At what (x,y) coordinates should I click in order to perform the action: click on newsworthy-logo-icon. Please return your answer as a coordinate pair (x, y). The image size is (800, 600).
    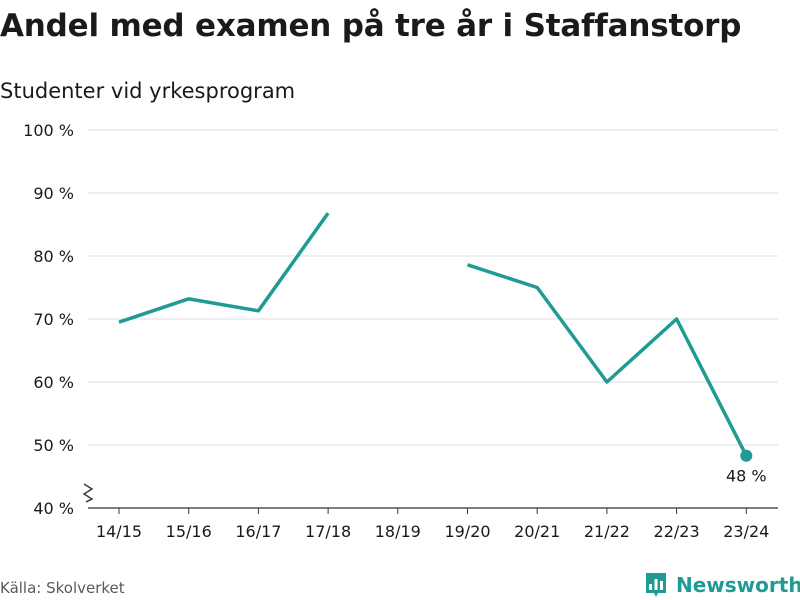
    Looking at the image, I should click on (656, 585).